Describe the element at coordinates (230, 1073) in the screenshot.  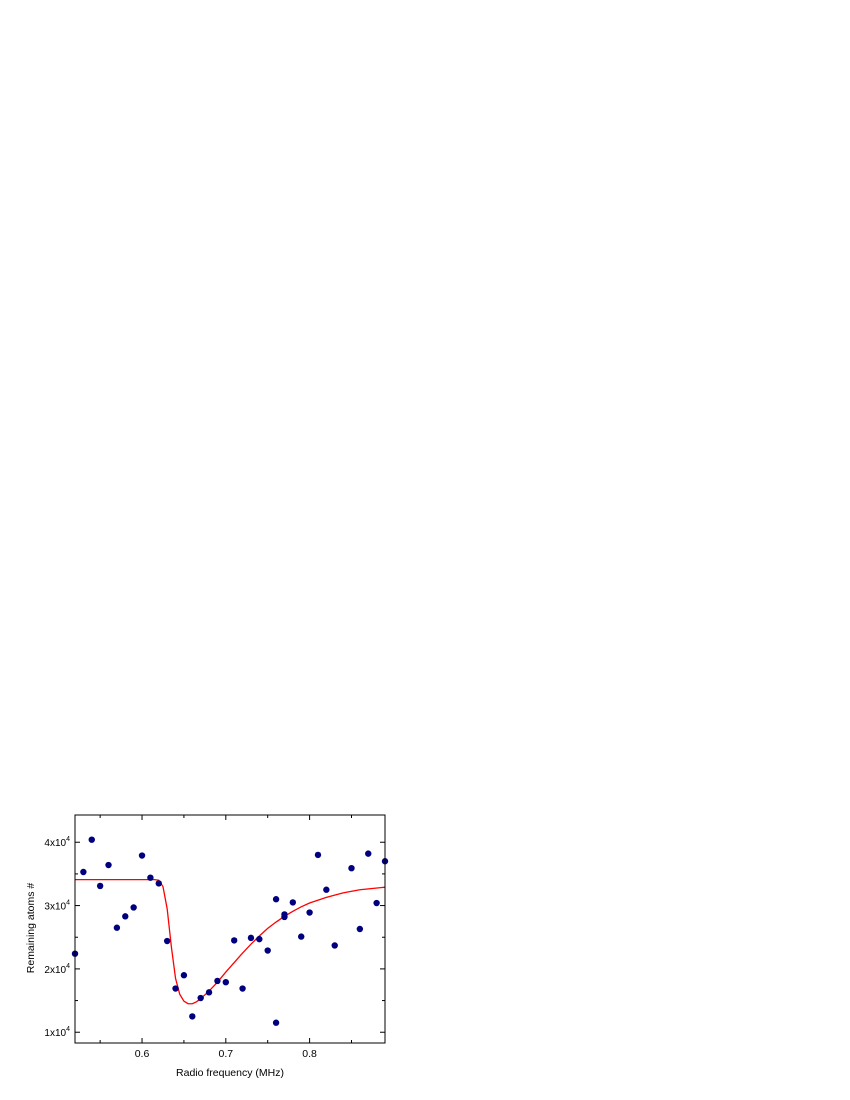
I see `x-axis-label: Radio frequency (MHz)` at that location.